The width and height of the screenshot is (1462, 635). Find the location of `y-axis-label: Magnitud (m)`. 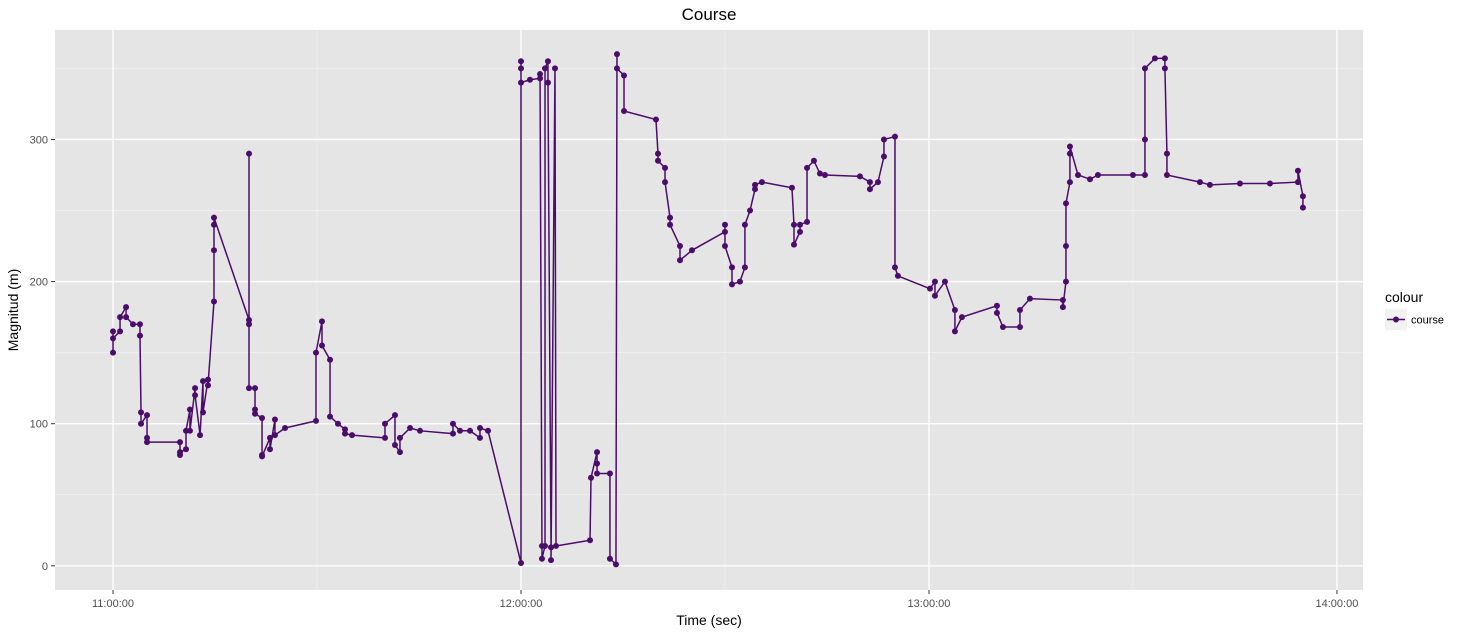

y-axis-label: Magnitud (m) is located at coordinates (13, 310).